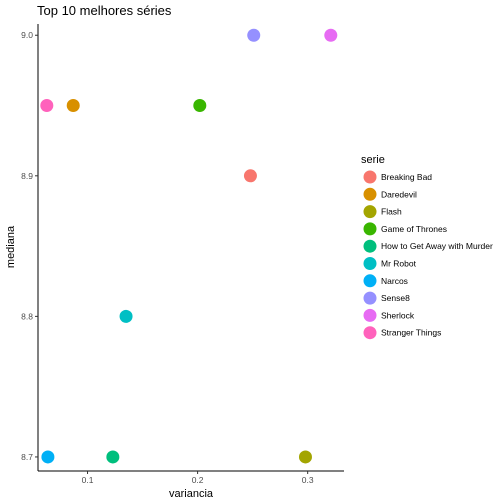 This screenshot has width=504, height=504. Describe the element at coordinates (250, 176) in the screenshot. I see `point-breaking-bad` at that location.